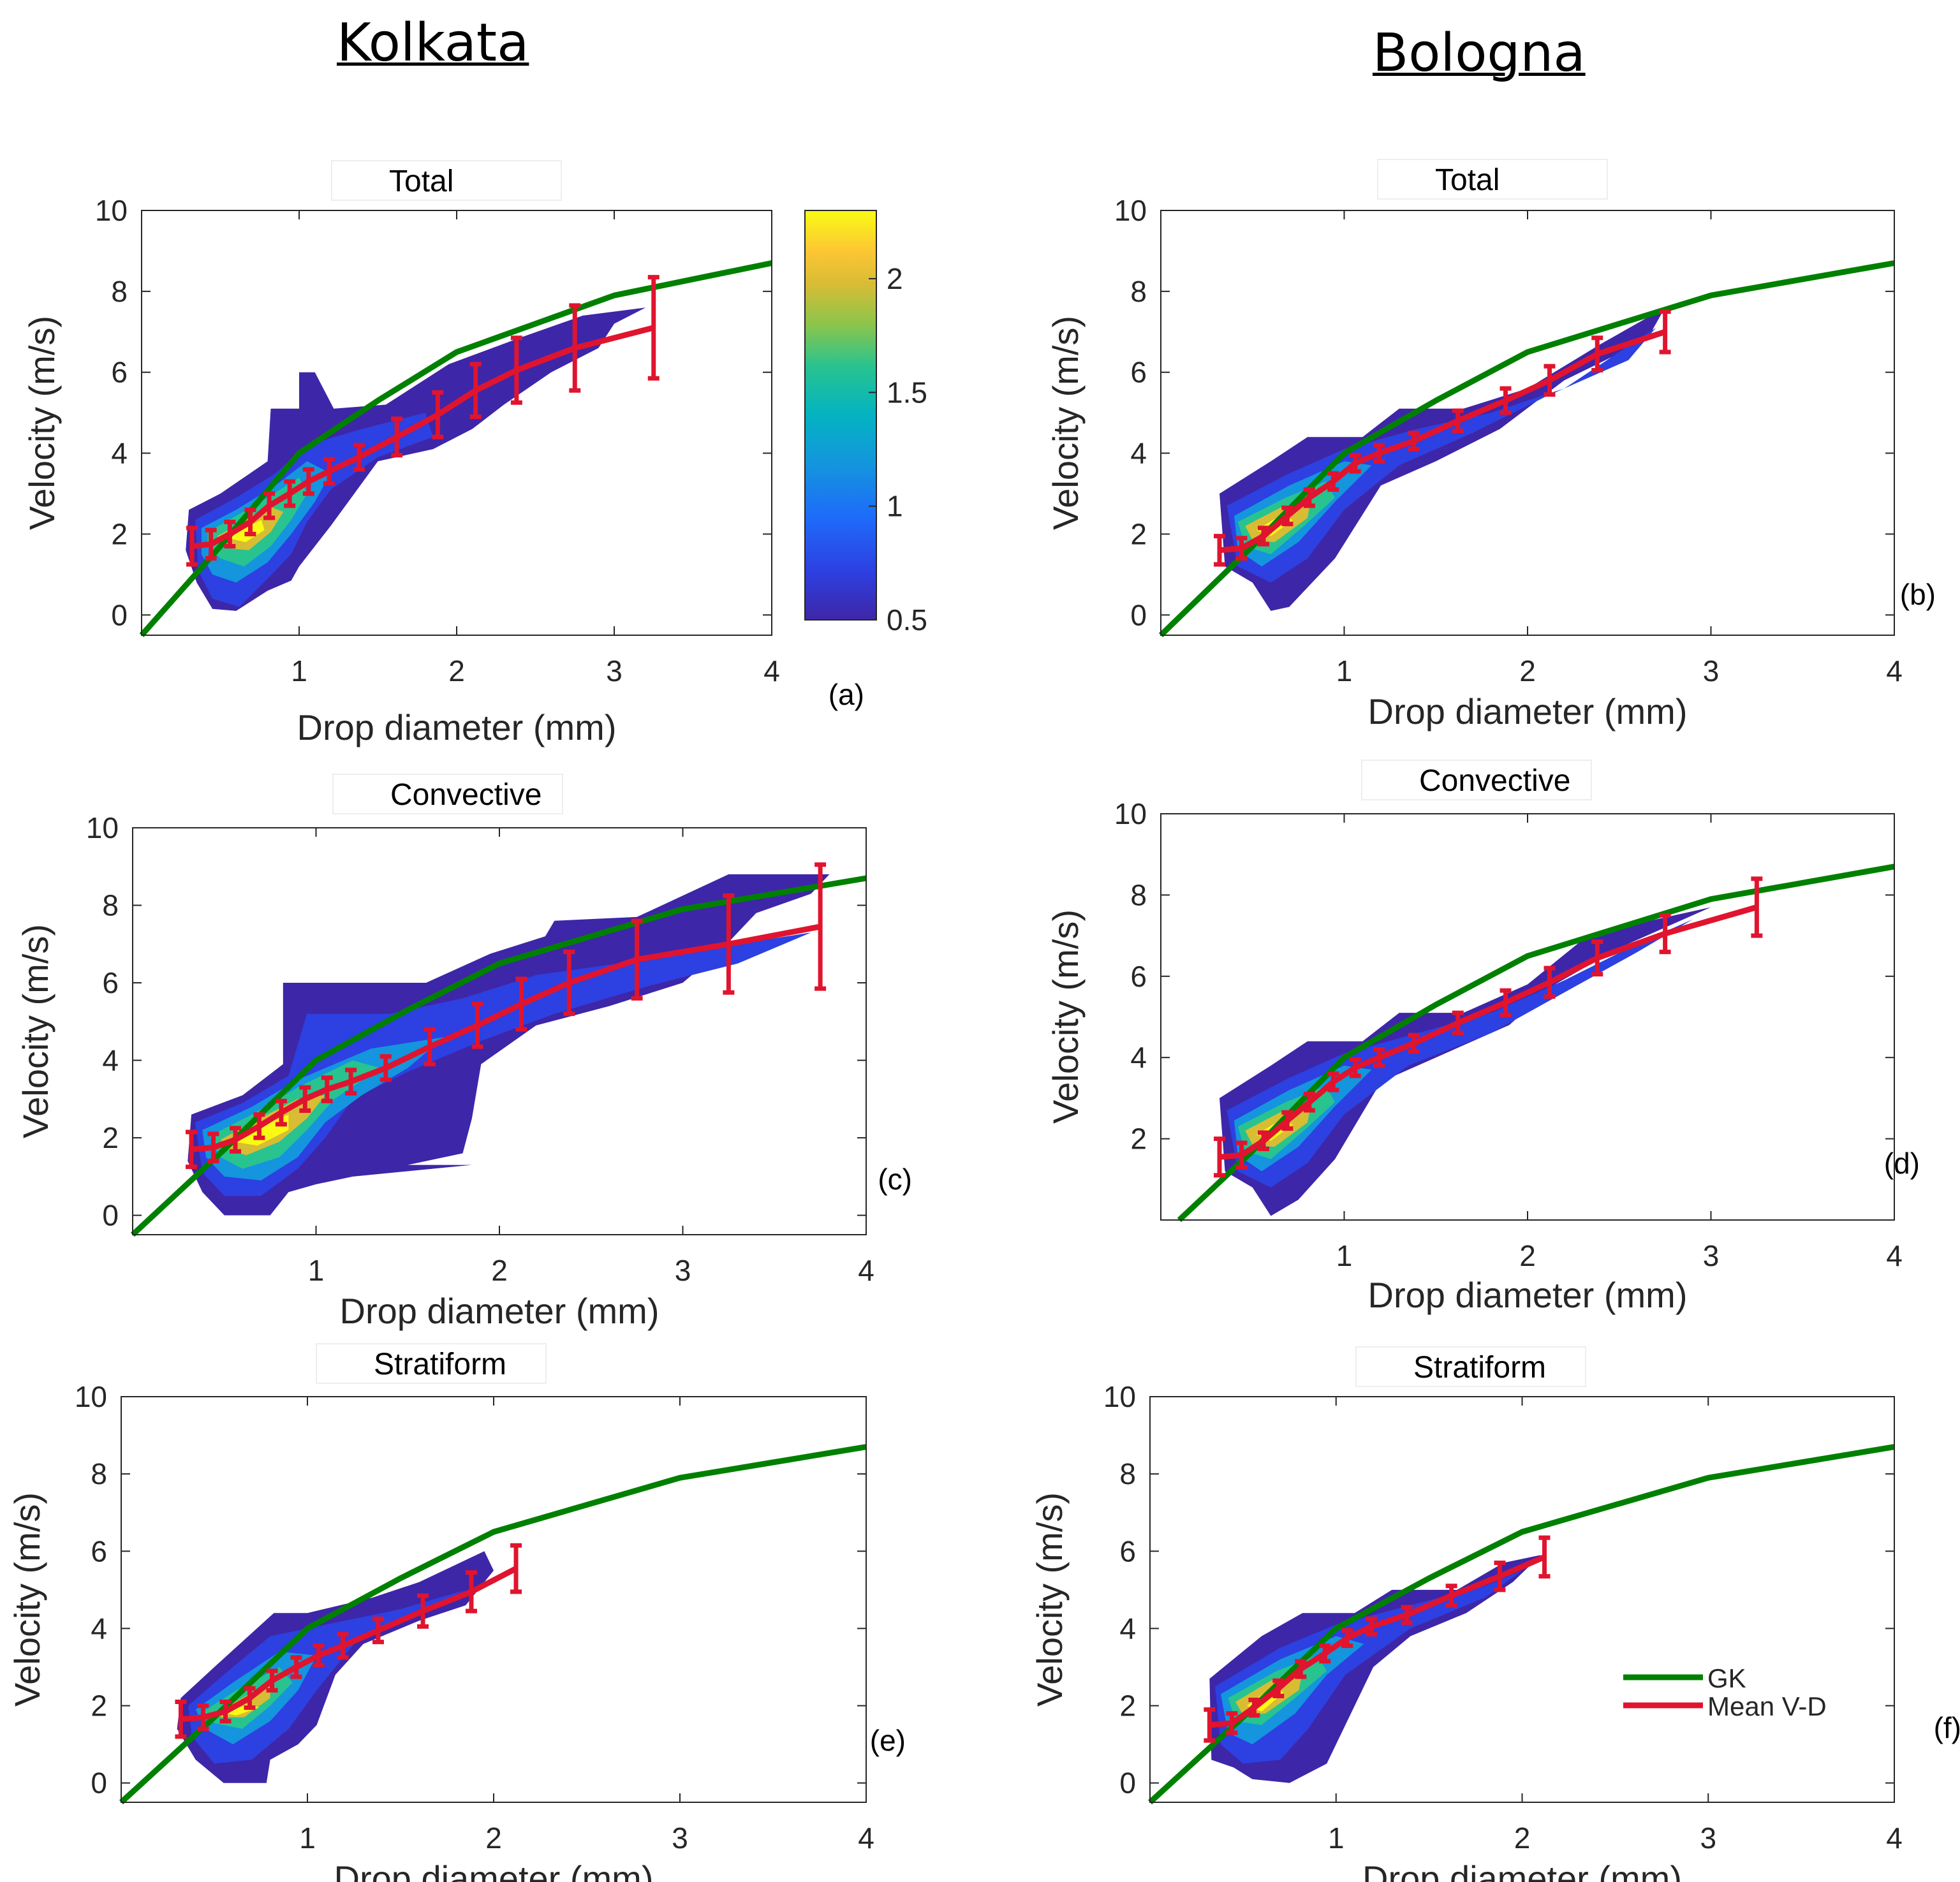  What do you see at coordinates (1902, 1163) in the screenshot?
I see `panel-label: (d)` at bounding box center [1902, 1163].